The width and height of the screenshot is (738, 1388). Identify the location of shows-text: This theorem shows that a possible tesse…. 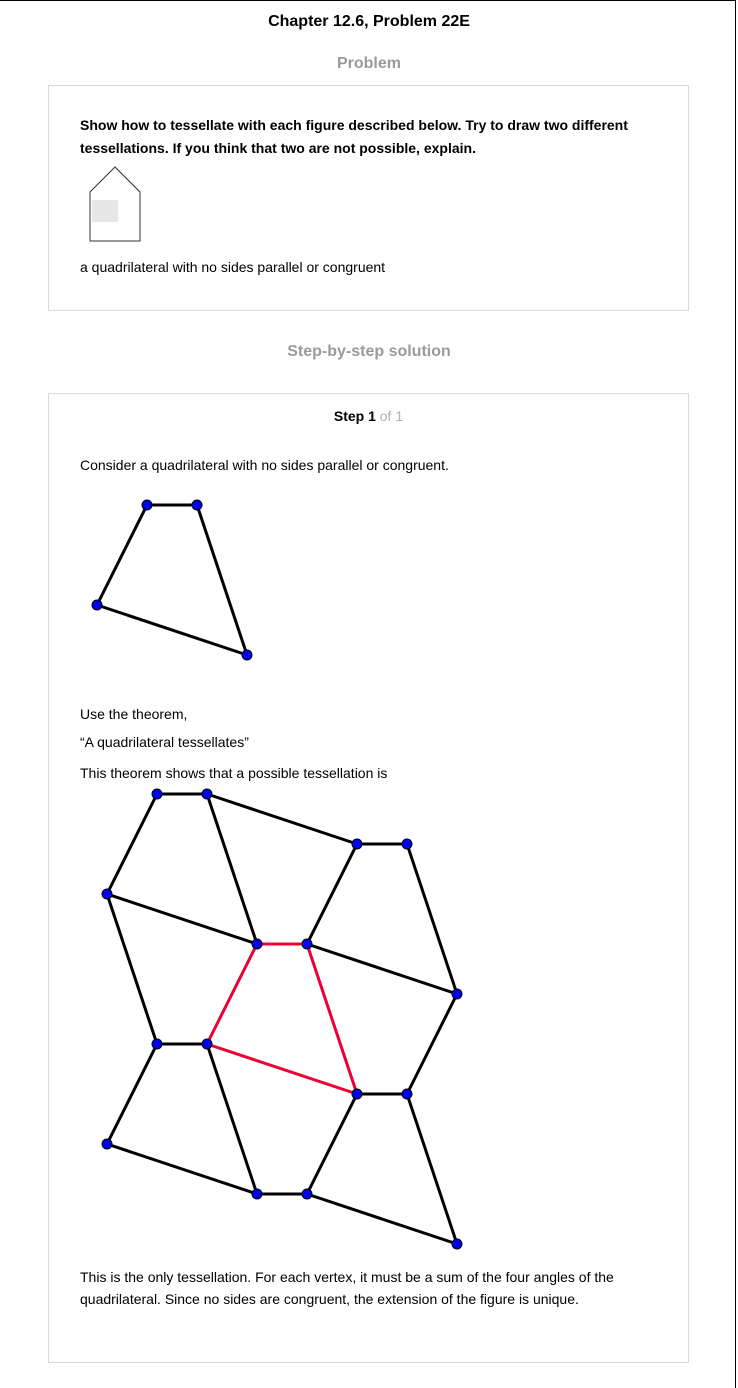
(234, 773).